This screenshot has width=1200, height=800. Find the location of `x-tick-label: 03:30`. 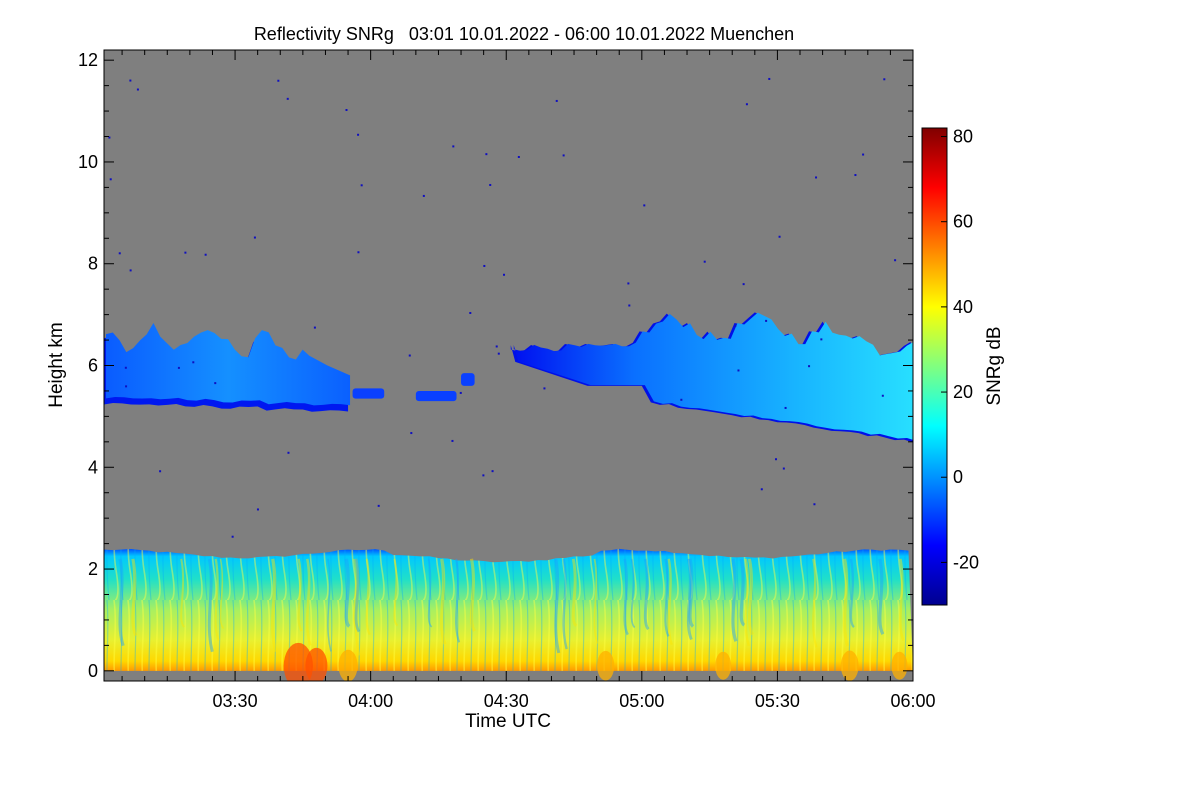

x-tick-label: 03:30 is located at coordinates (235, 701).